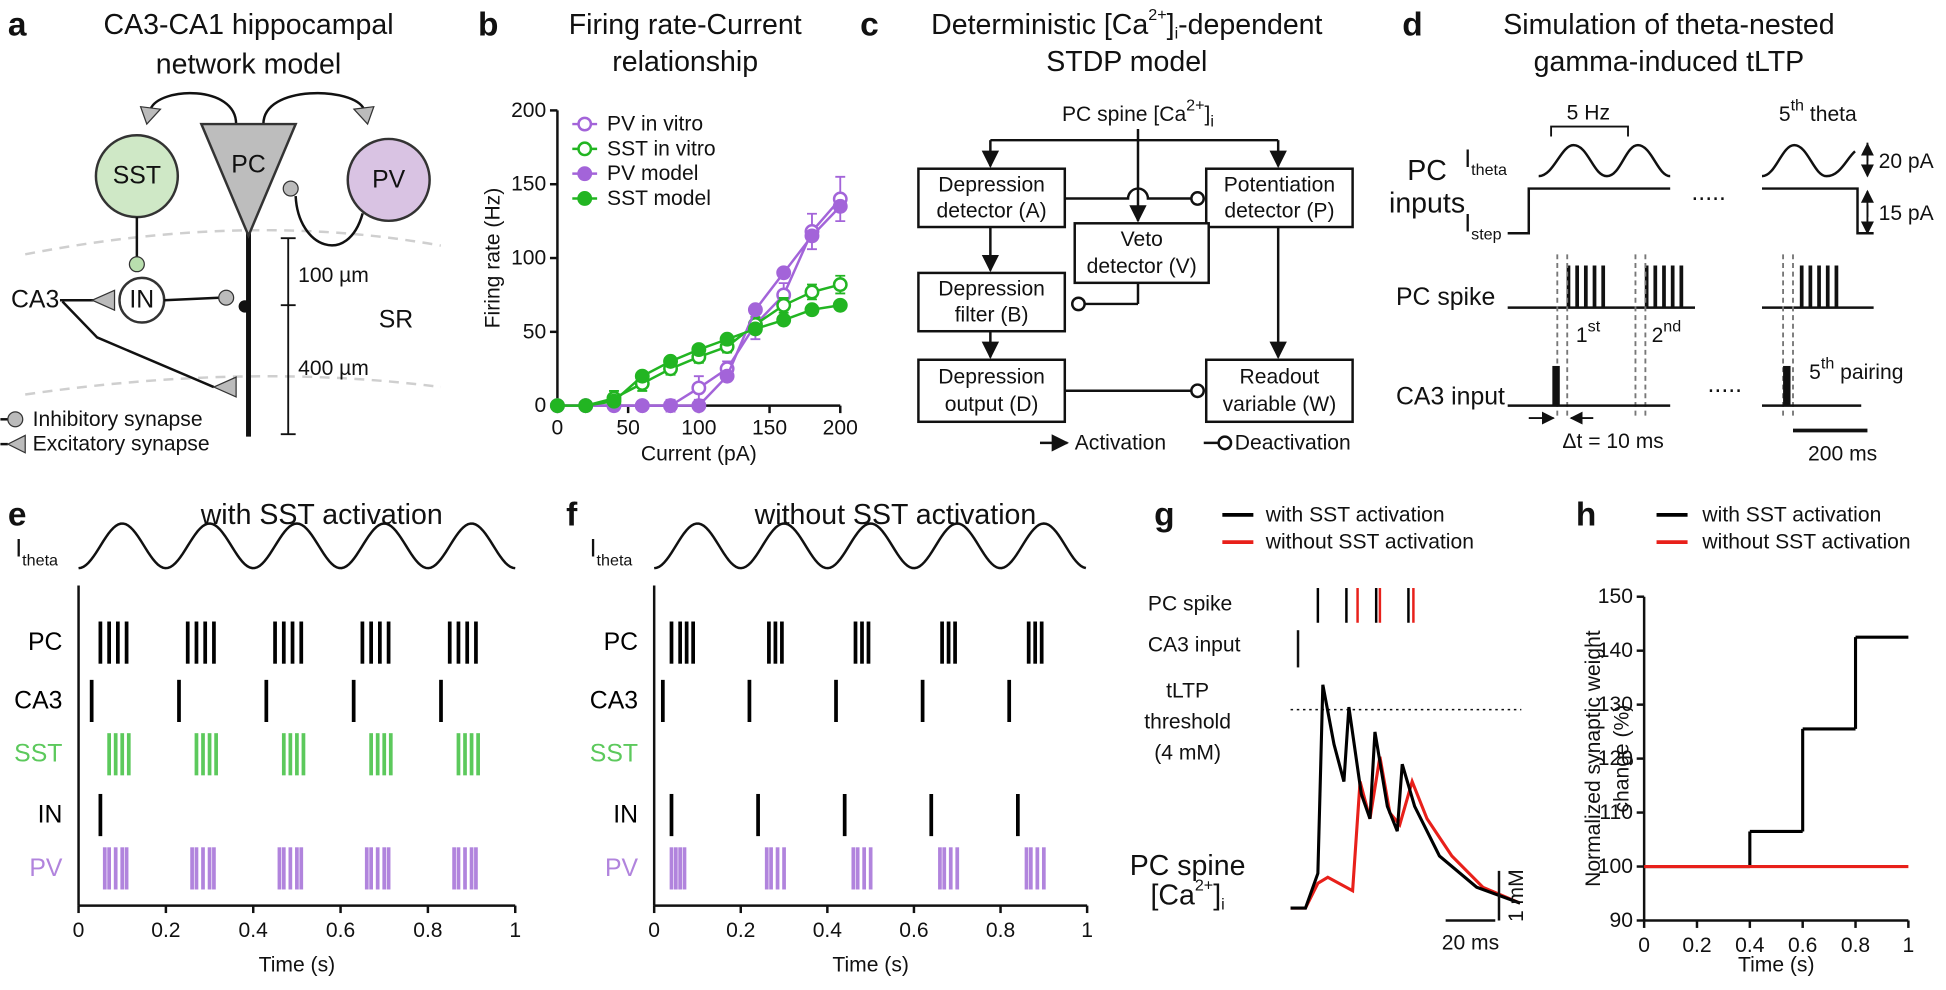  I want to click on label: Itheta, so click(1485, 162).